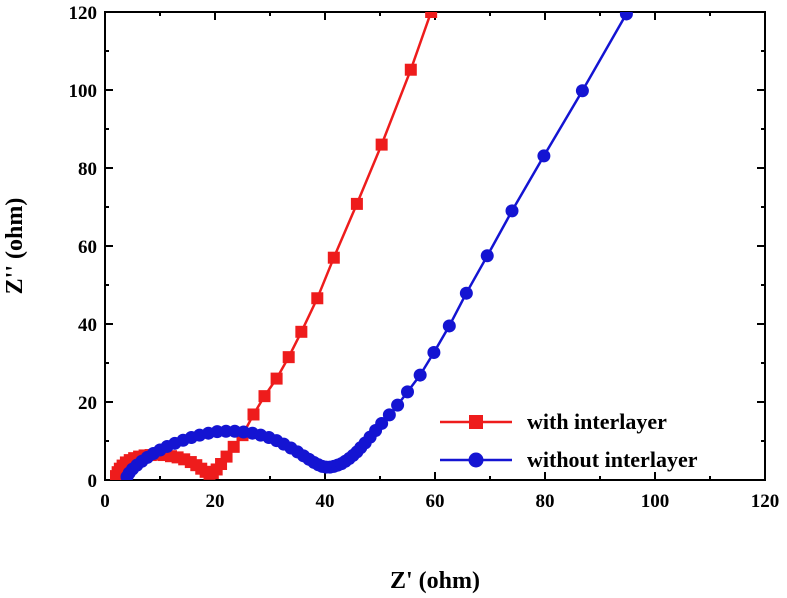 The width and height of the screenshot is (787, 598). What do you see at coordinates (93, 481) in the screenshot?
I see `y-tick-label: 0` at bounding box center [93, 481].